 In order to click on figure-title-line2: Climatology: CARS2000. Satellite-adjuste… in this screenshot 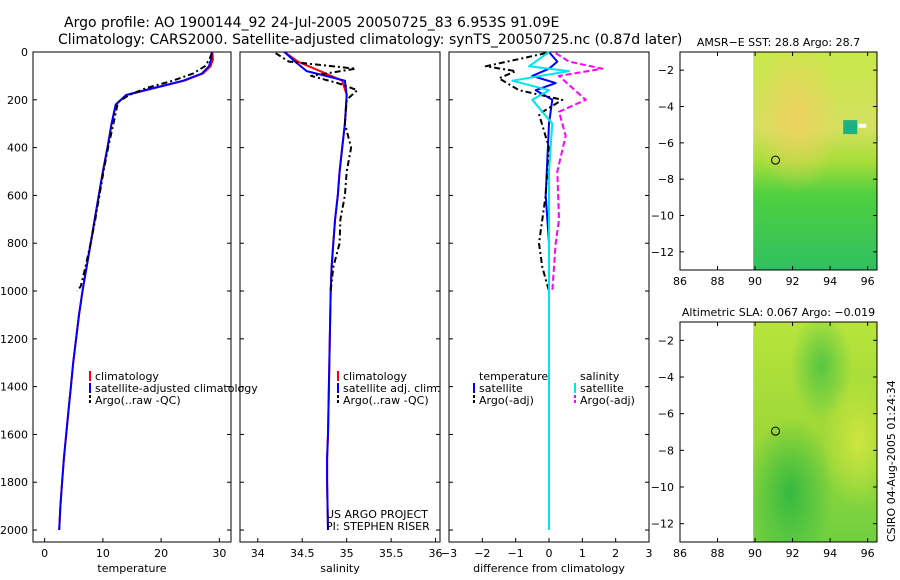, I will do `click(370, 40)`.